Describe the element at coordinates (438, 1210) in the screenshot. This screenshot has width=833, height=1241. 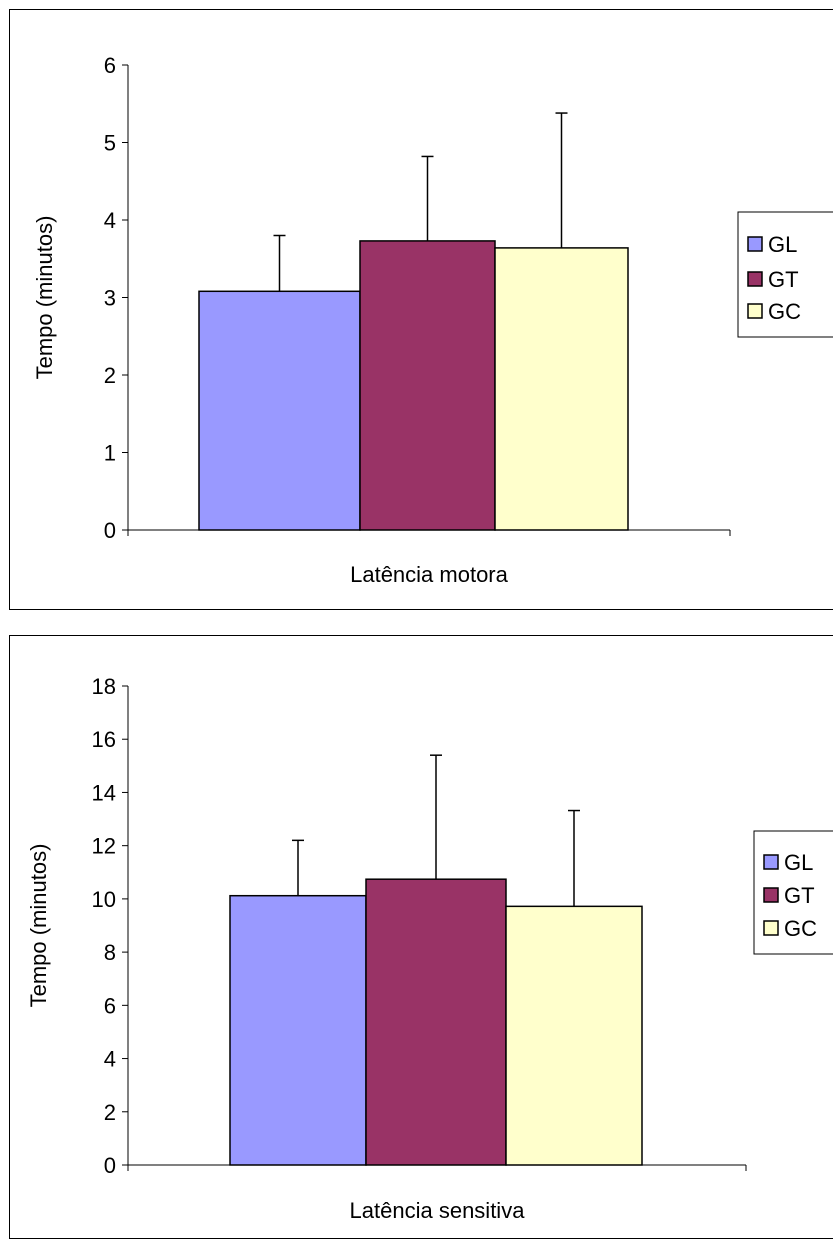
I see `x-axis-label: Latência sensitiva` at that location.